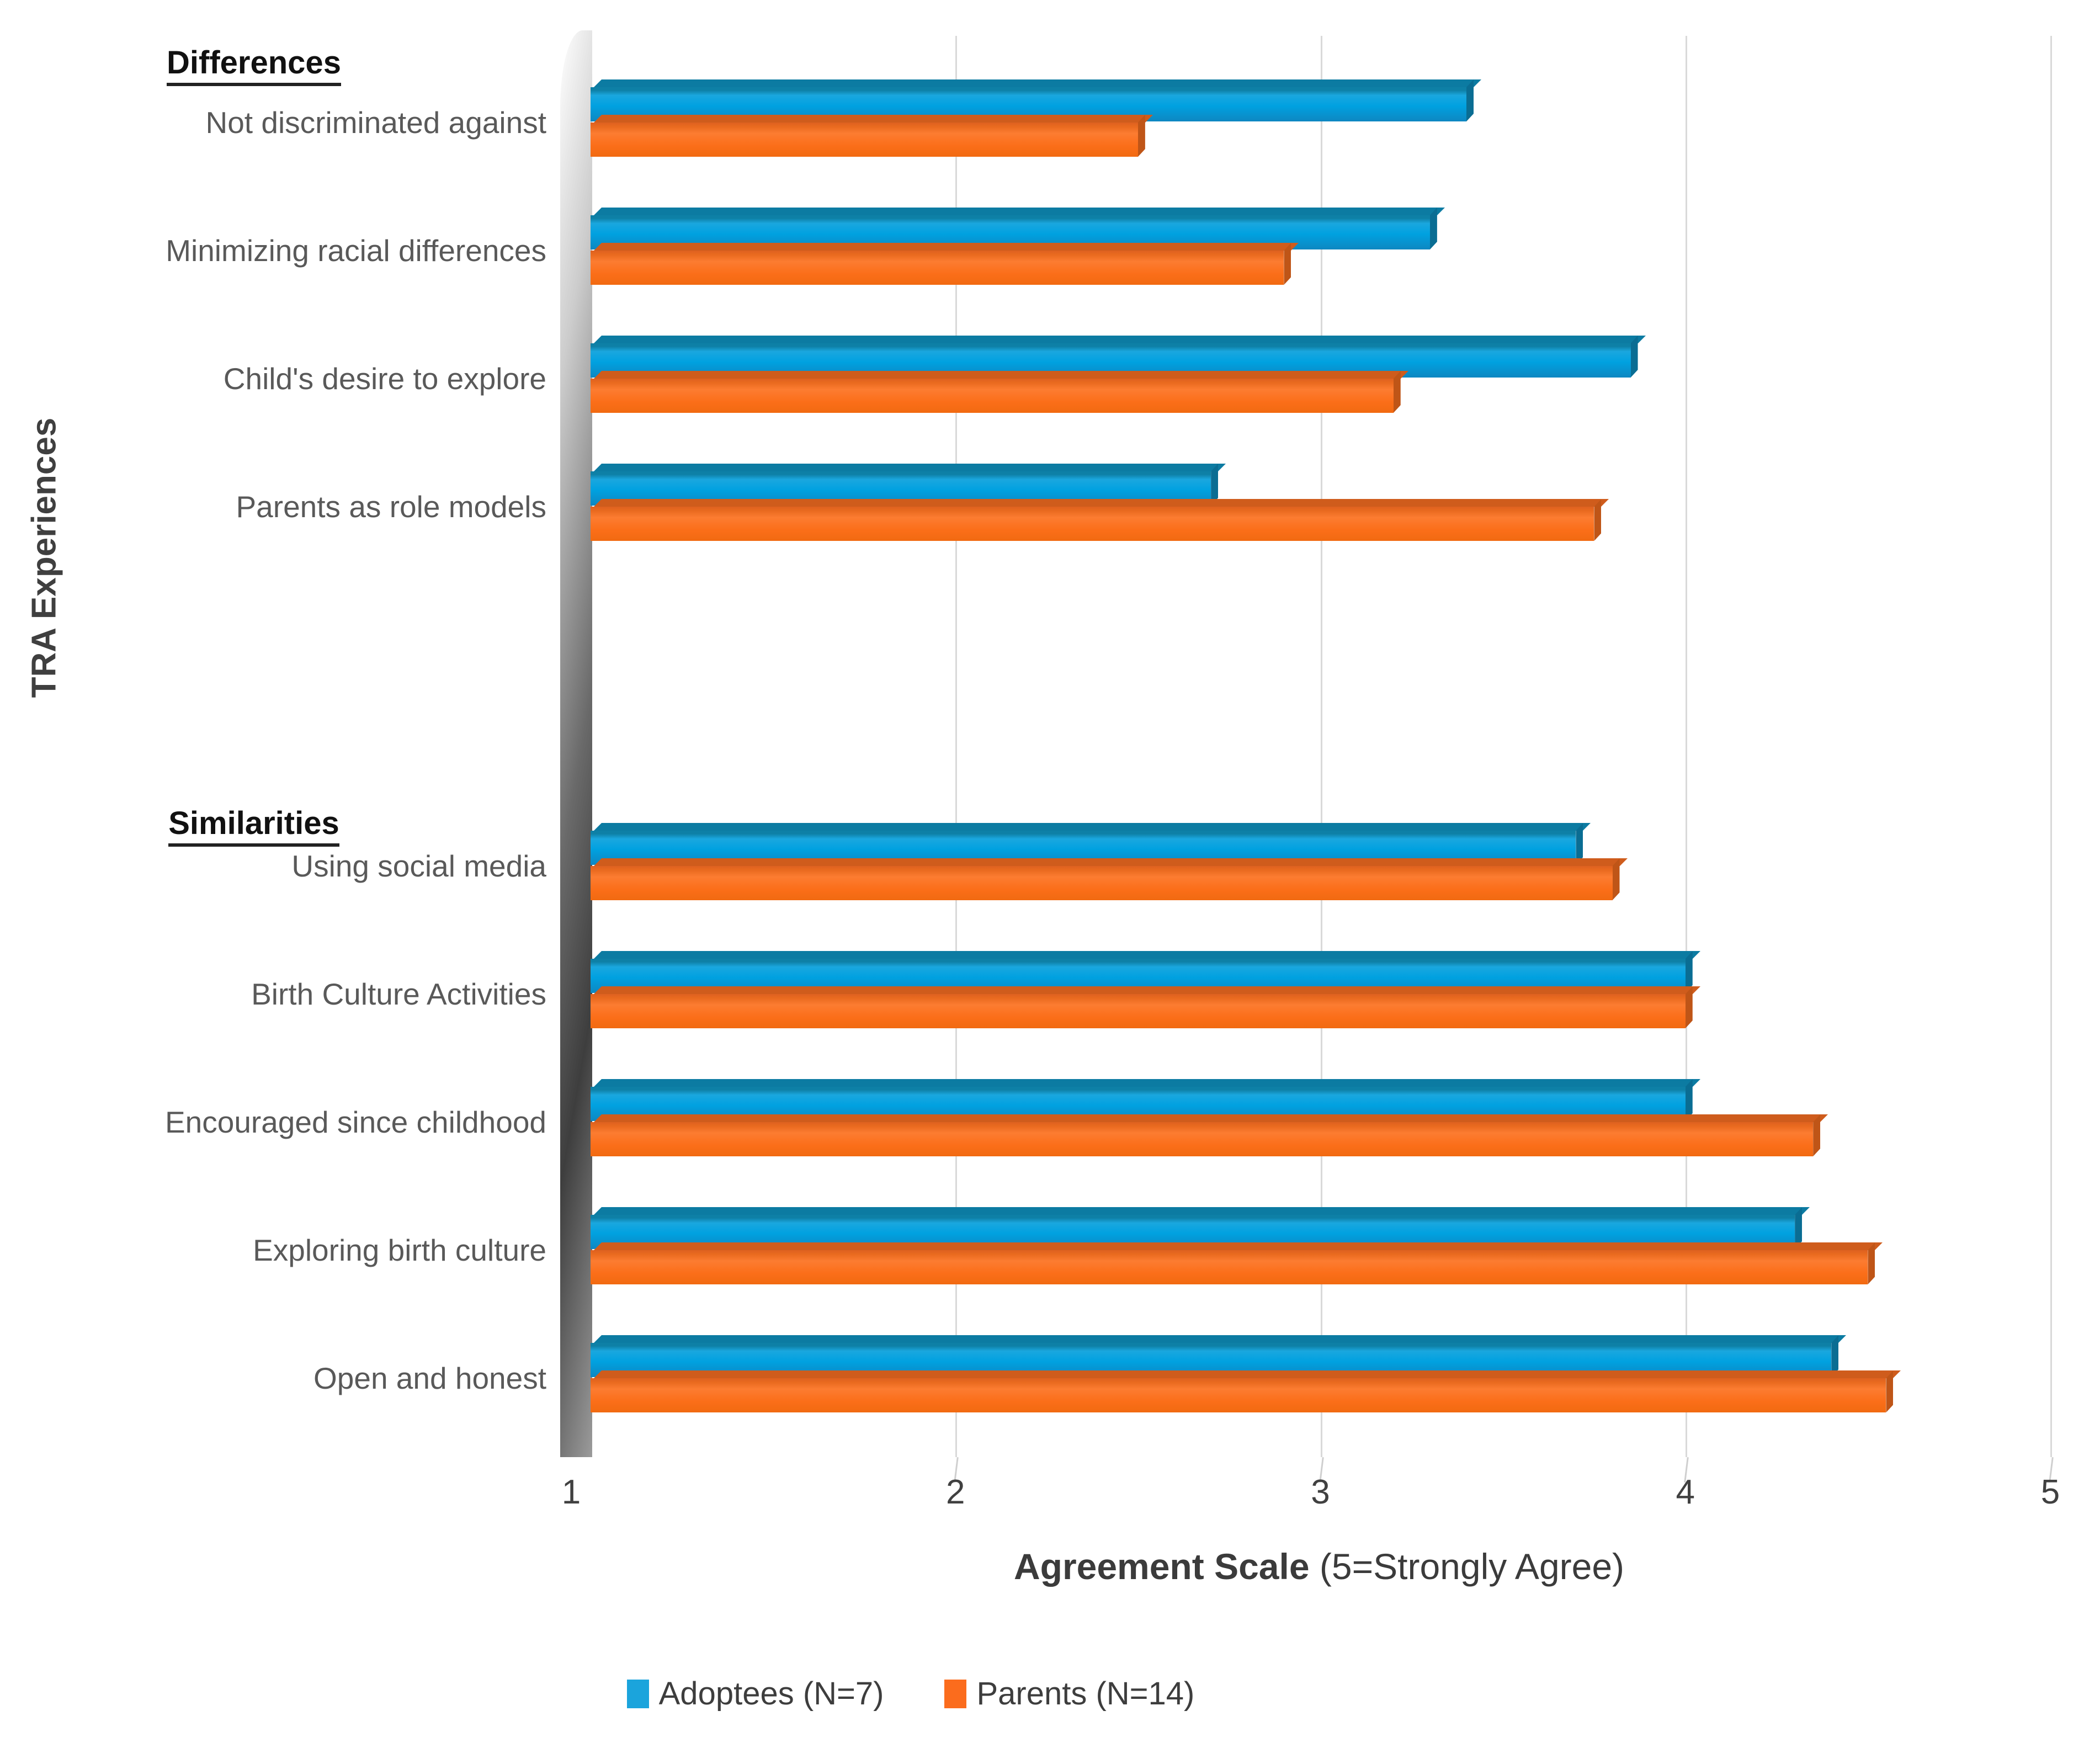 This screenshot has height=1748, width=2100. Describe the element at coordinates (375, 122) in the screenshot. I see `category-label: Not discriminated against` at that location.